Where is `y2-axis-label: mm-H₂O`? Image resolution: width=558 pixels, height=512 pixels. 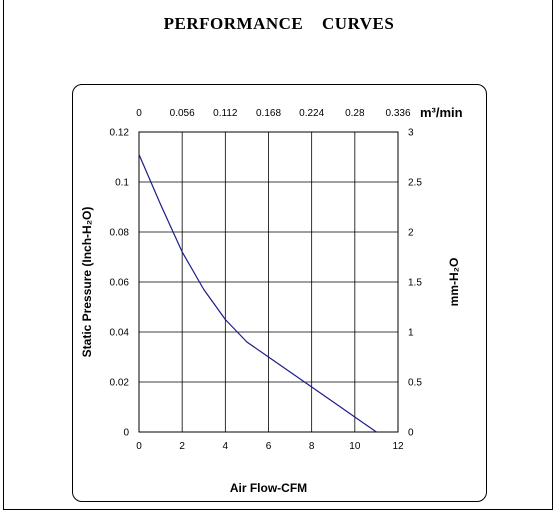
y2-axis-label: mm-H₂O is located at coordinates (454, 282).